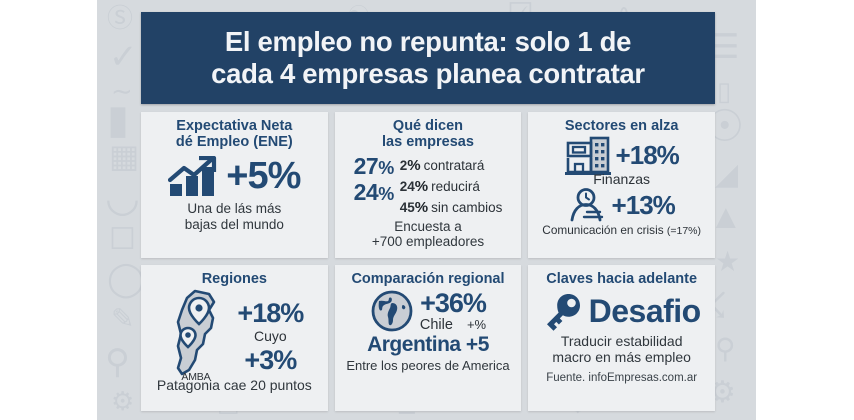 The width and height of the screenshot is (854, 420). What do you see at coordinates (123, 318) in the screenshot?
I see `watermark-icon: ✎` at bounding box center [123, 318].